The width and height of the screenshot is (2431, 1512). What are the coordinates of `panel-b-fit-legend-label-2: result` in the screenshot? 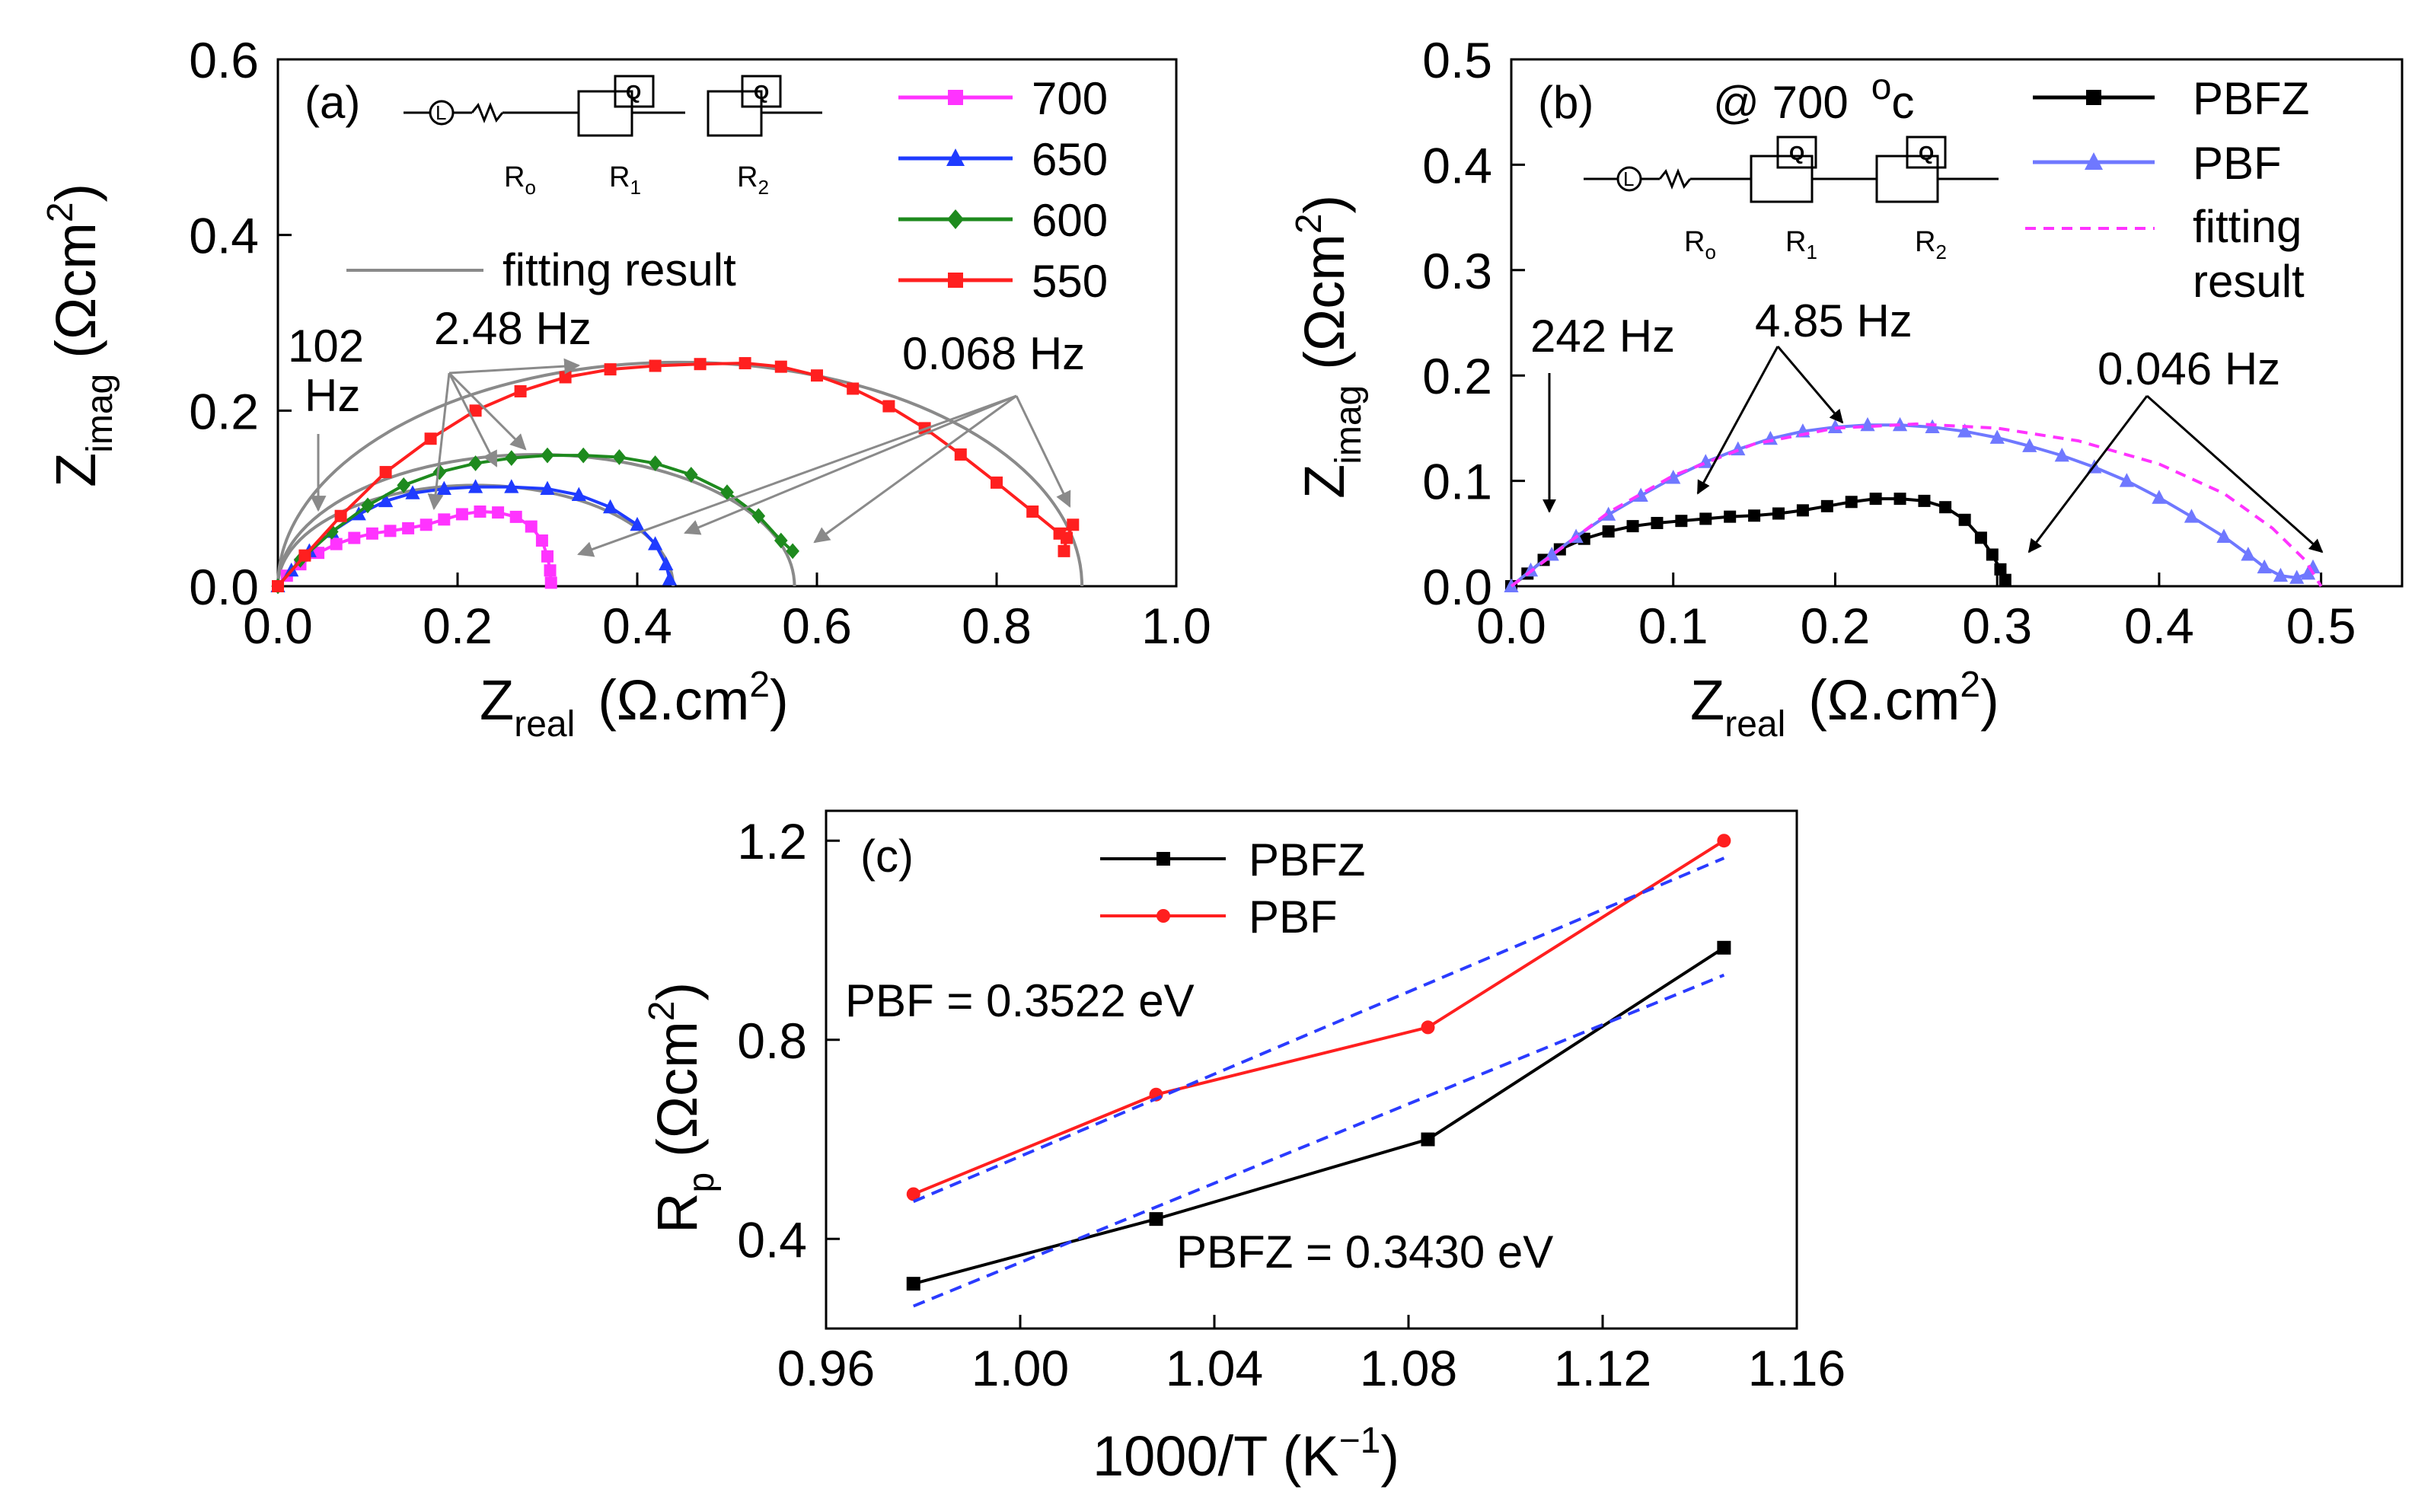 It's located at (2249, 281).